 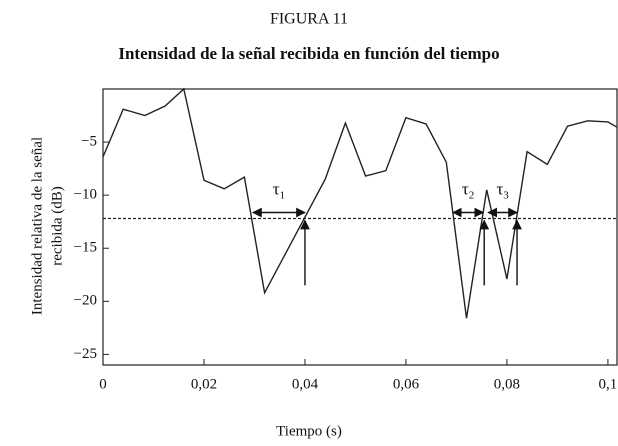 I want to click on x-tick-label: 0,1, so click(x=608, y=384).